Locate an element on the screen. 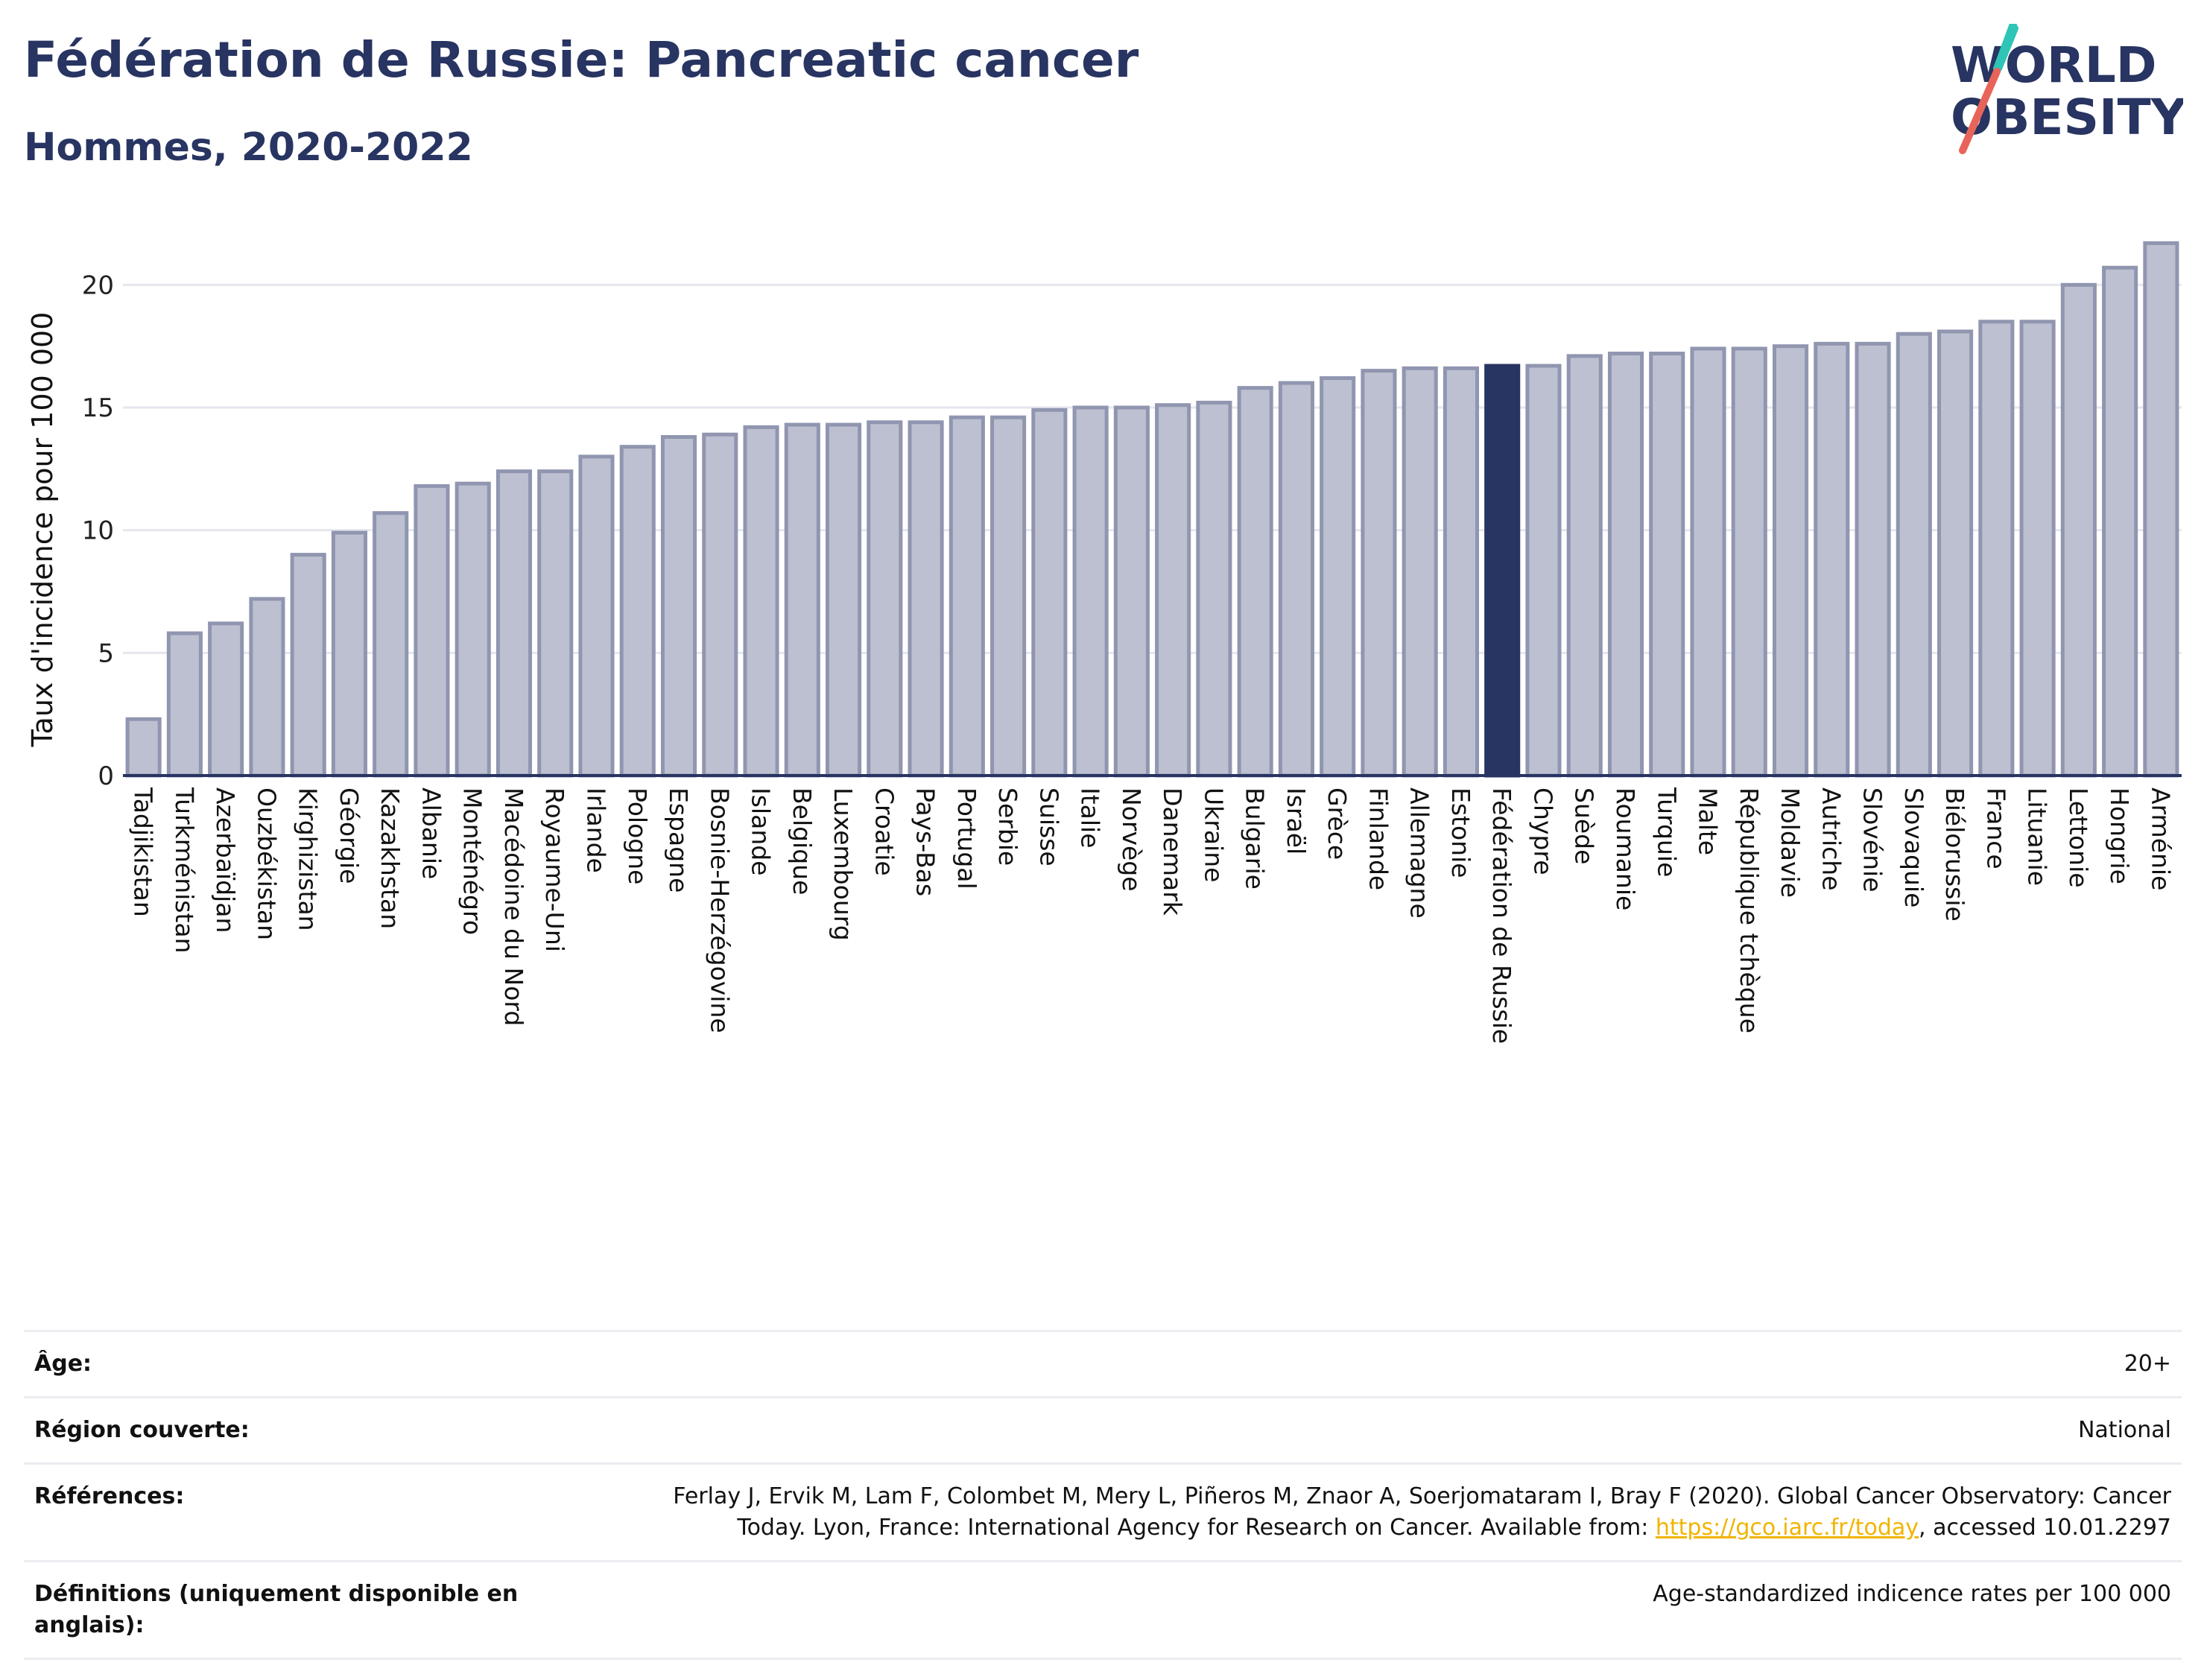 The image size is (2204, 1680). x-tick-label: Norvège is located at coordinates (1131, 839).